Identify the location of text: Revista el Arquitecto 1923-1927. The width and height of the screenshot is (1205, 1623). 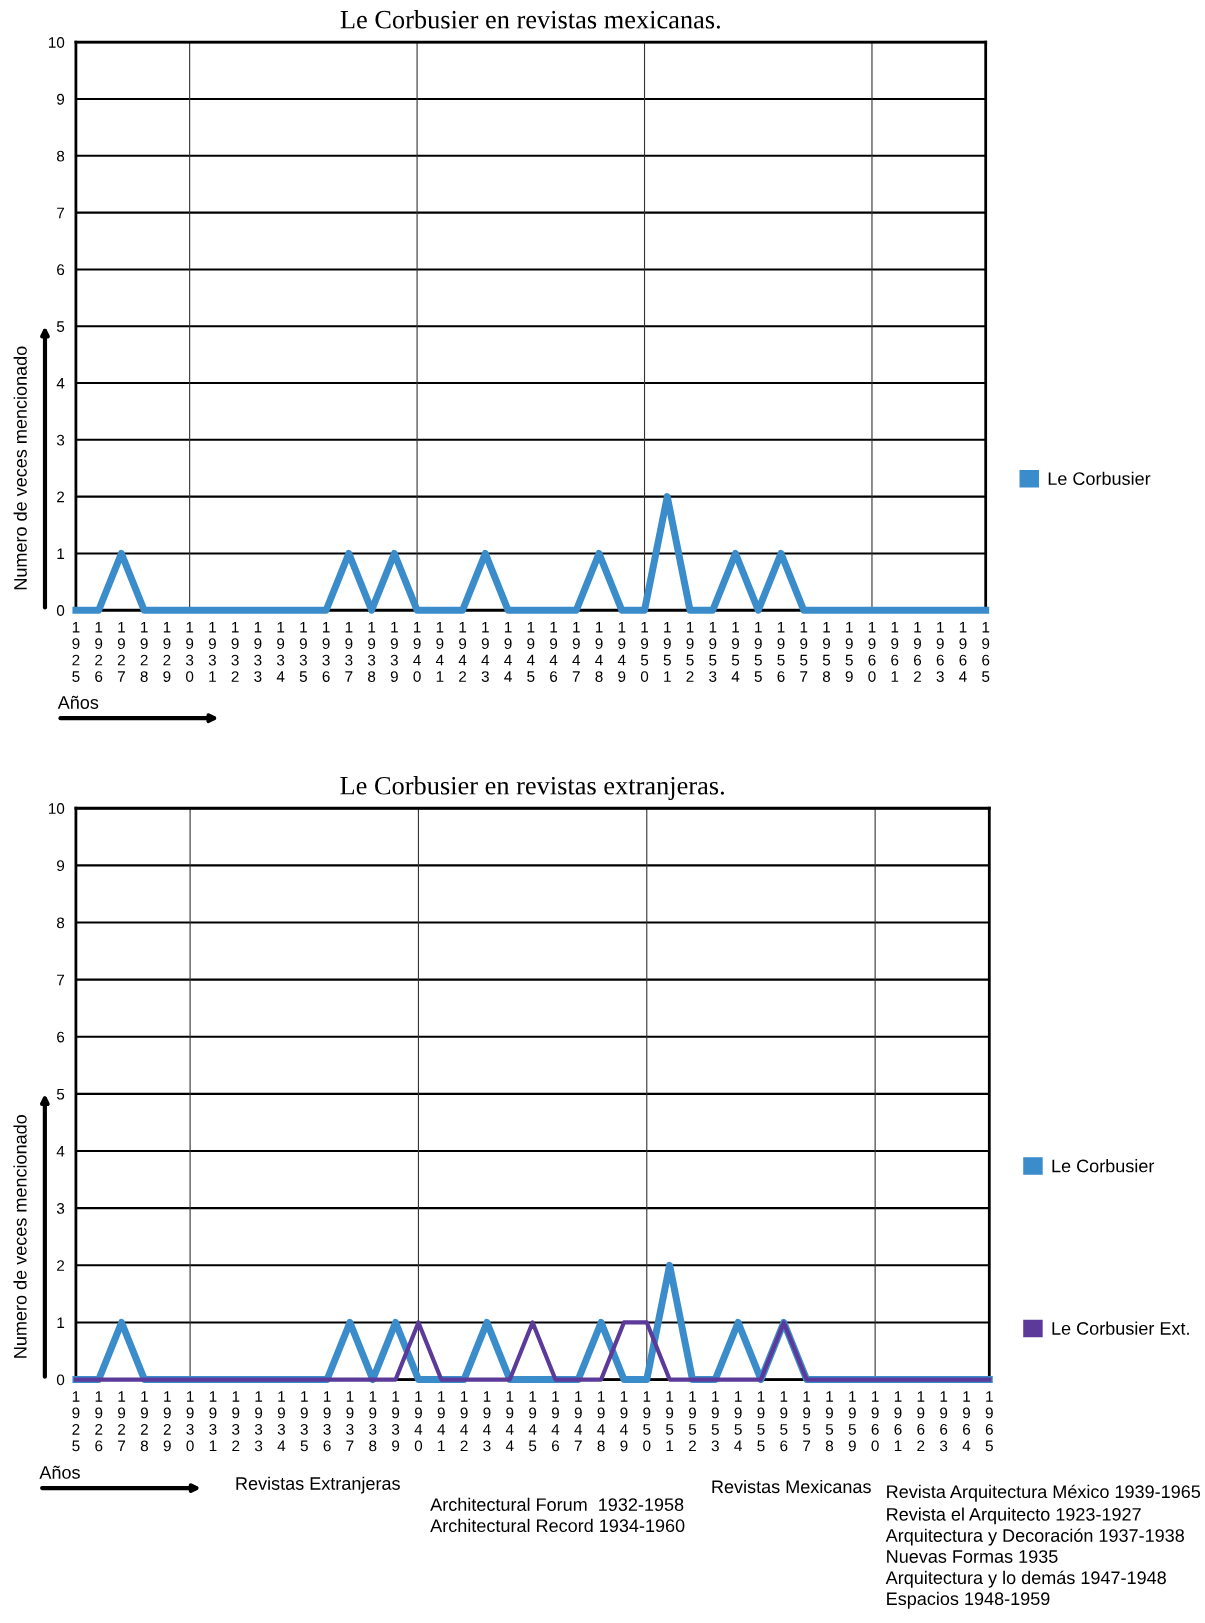
(1014, 1516).